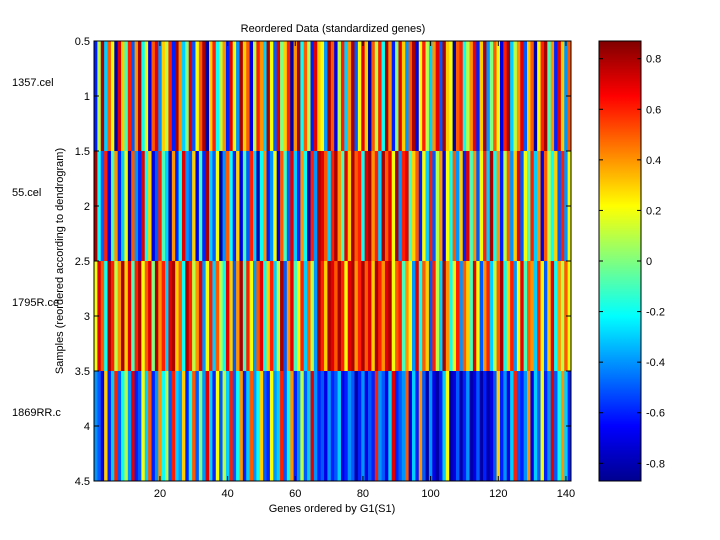  I want to click on colorbar-tick-label: -0.2, so click(655, 313).